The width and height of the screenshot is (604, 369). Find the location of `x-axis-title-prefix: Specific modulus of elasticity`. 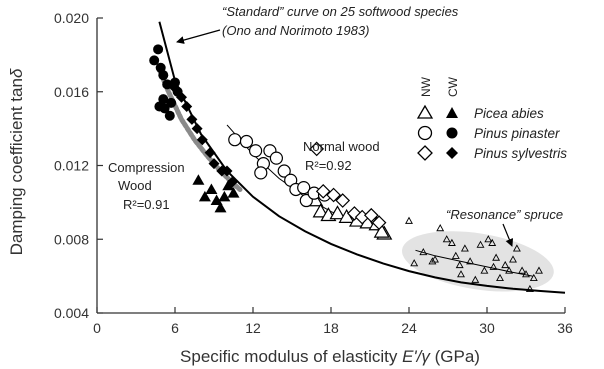

x-axis-title-prefix: Specific modulus of elasticity is located at coordinates (291, 356).